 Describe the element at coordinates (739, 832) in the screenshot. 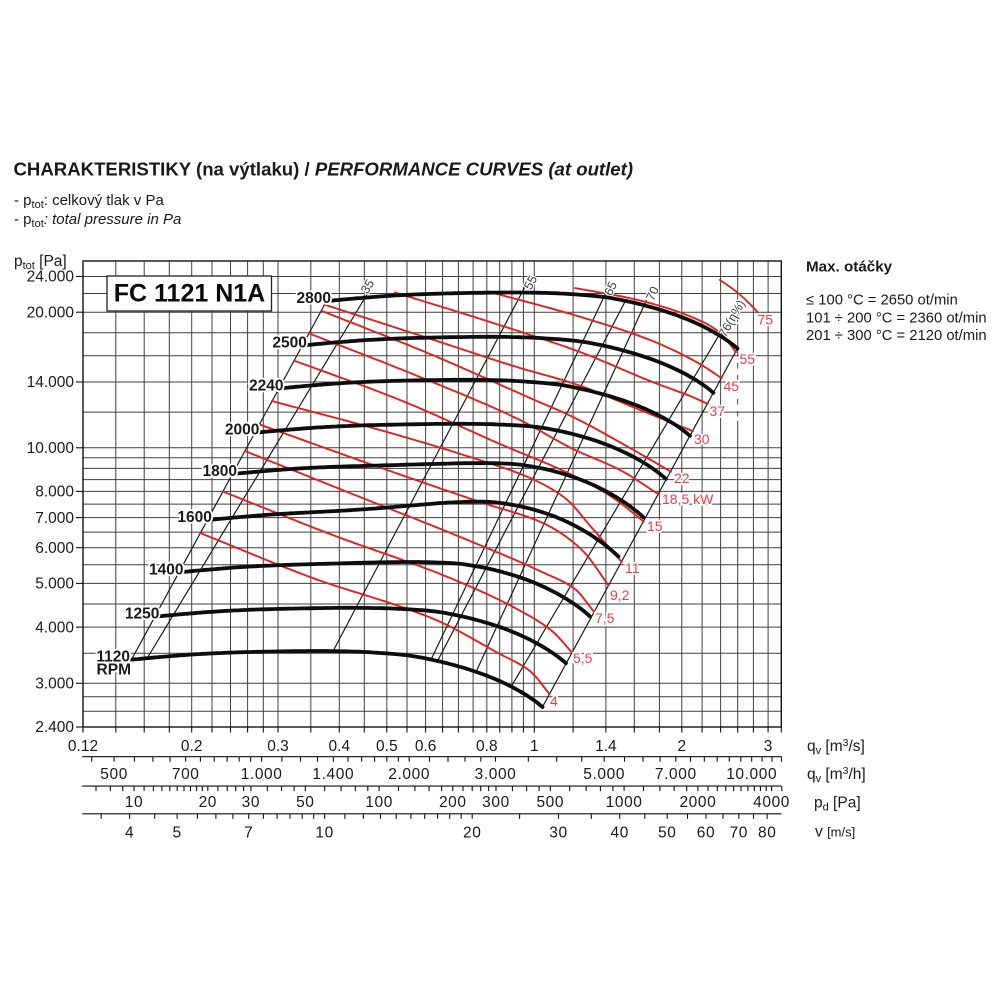

I see `svg-text: 70` at that location.